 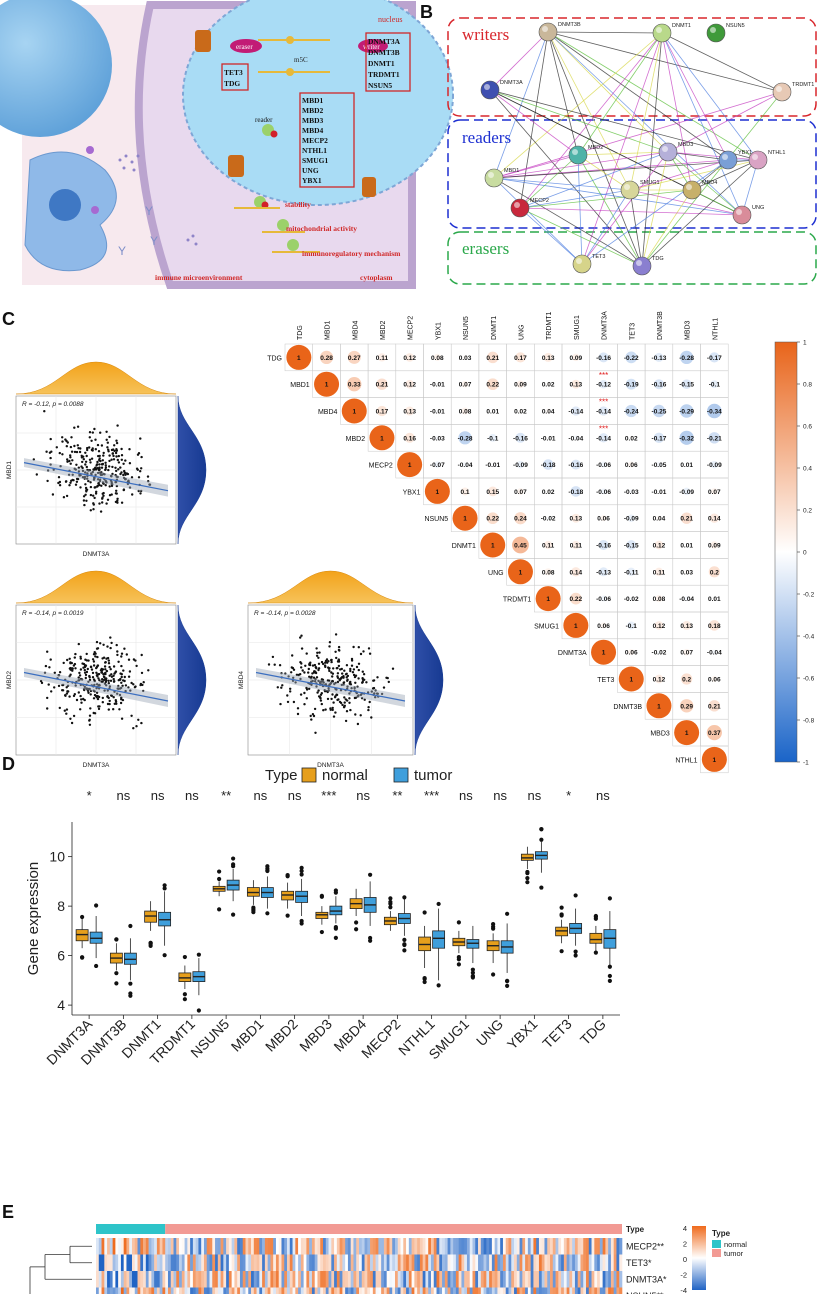 What do you see at coordinates (568, 795) in the screenshot?
I see `significance-label: *` at bounding box center [568, 795].